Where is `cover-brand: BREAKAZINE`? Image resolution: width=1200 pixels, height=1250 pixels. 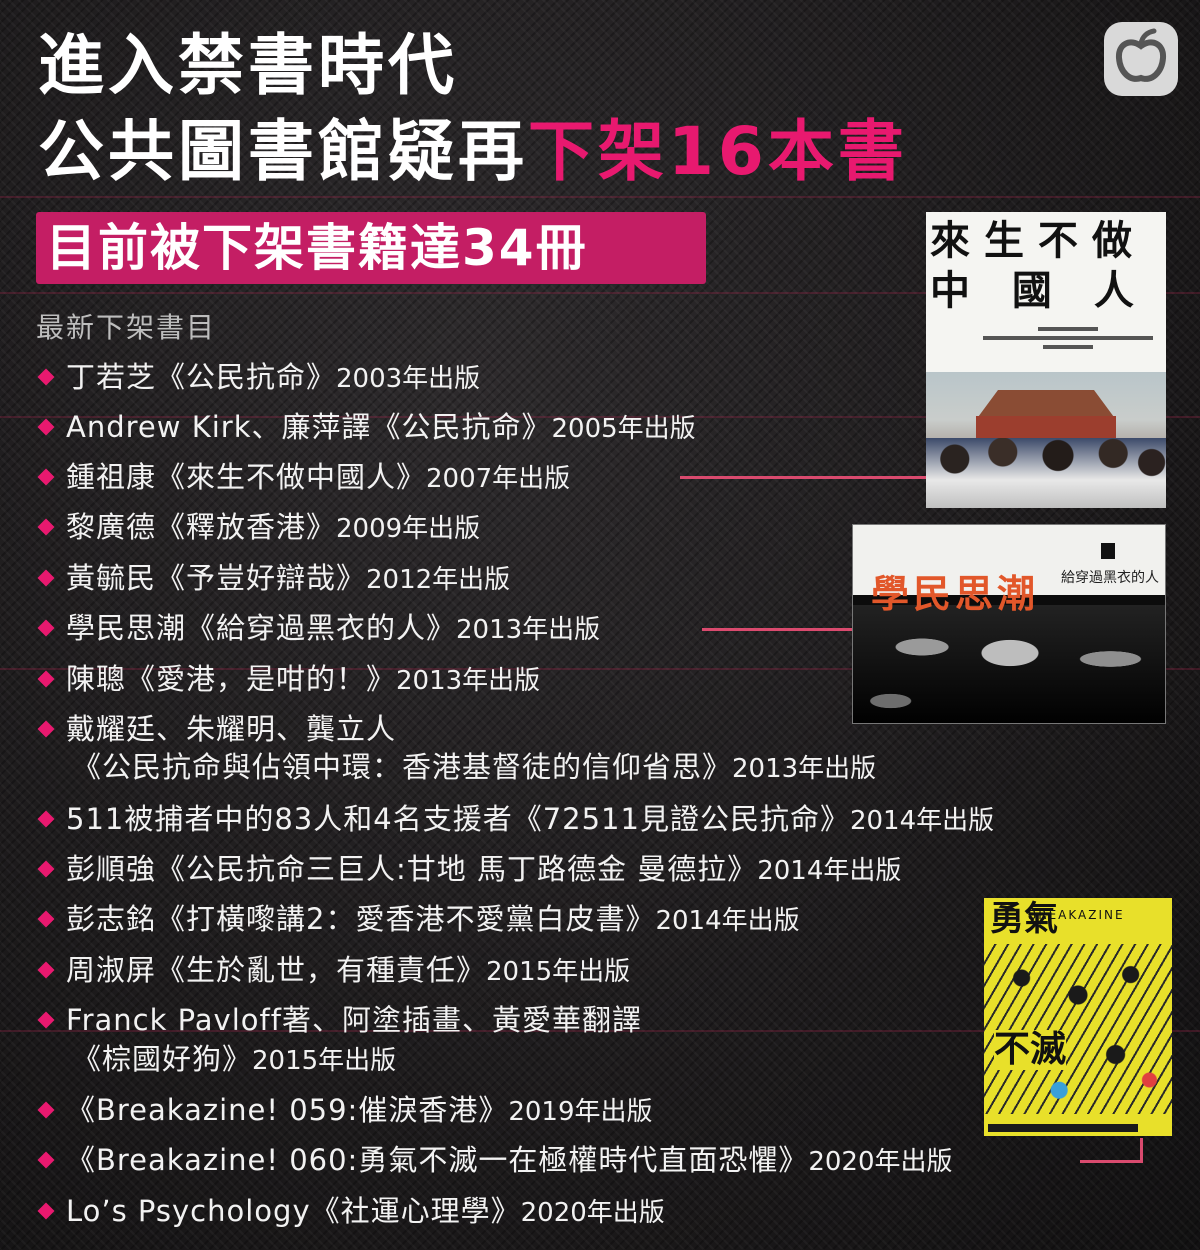 cover-brand: BREAKAZINE is located at coordinates (1076, 915).